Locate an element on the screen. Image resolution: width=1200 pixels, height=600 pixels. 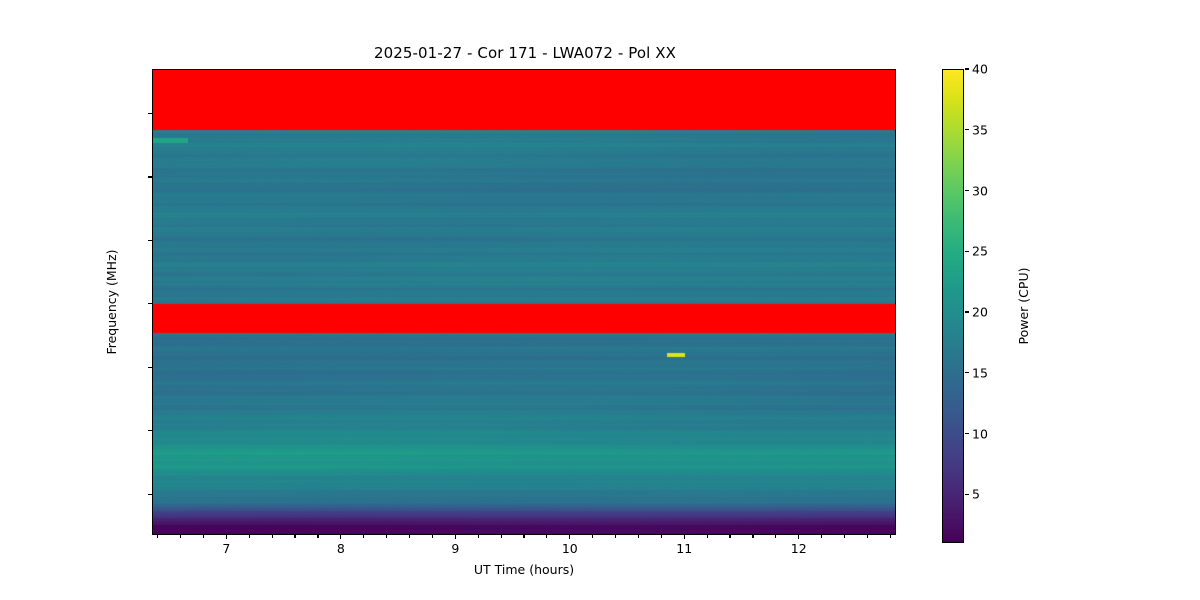
colorbar-gradient is located at coordinates (953, 306).